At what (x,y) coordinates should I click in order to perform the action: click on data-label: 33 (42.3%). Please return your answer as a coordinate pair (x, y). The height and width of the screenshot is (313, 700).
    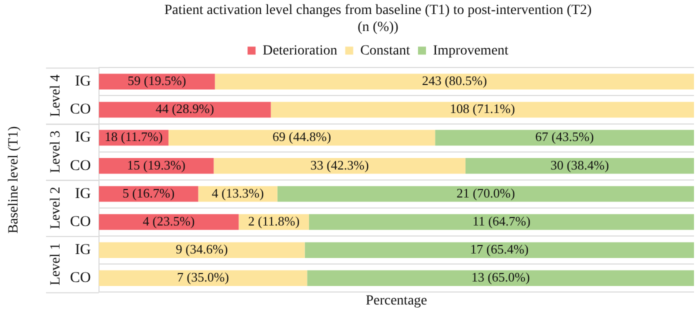
    Looking at the image, I should click on (339, 164).